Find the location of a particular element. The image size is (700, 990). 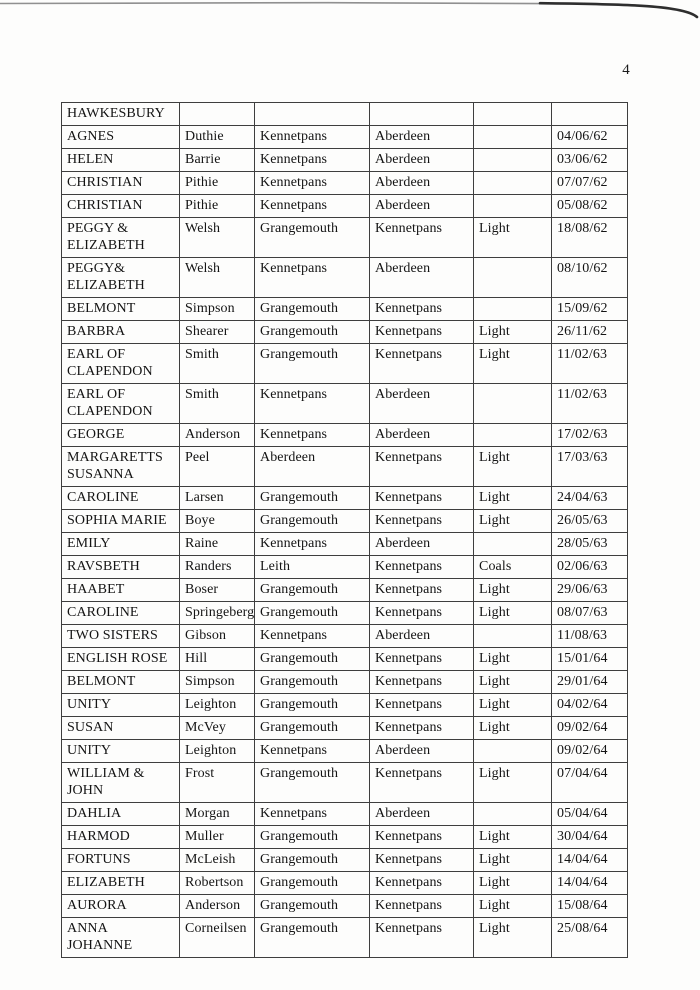

date-cell is located at coordinates (589, 114).